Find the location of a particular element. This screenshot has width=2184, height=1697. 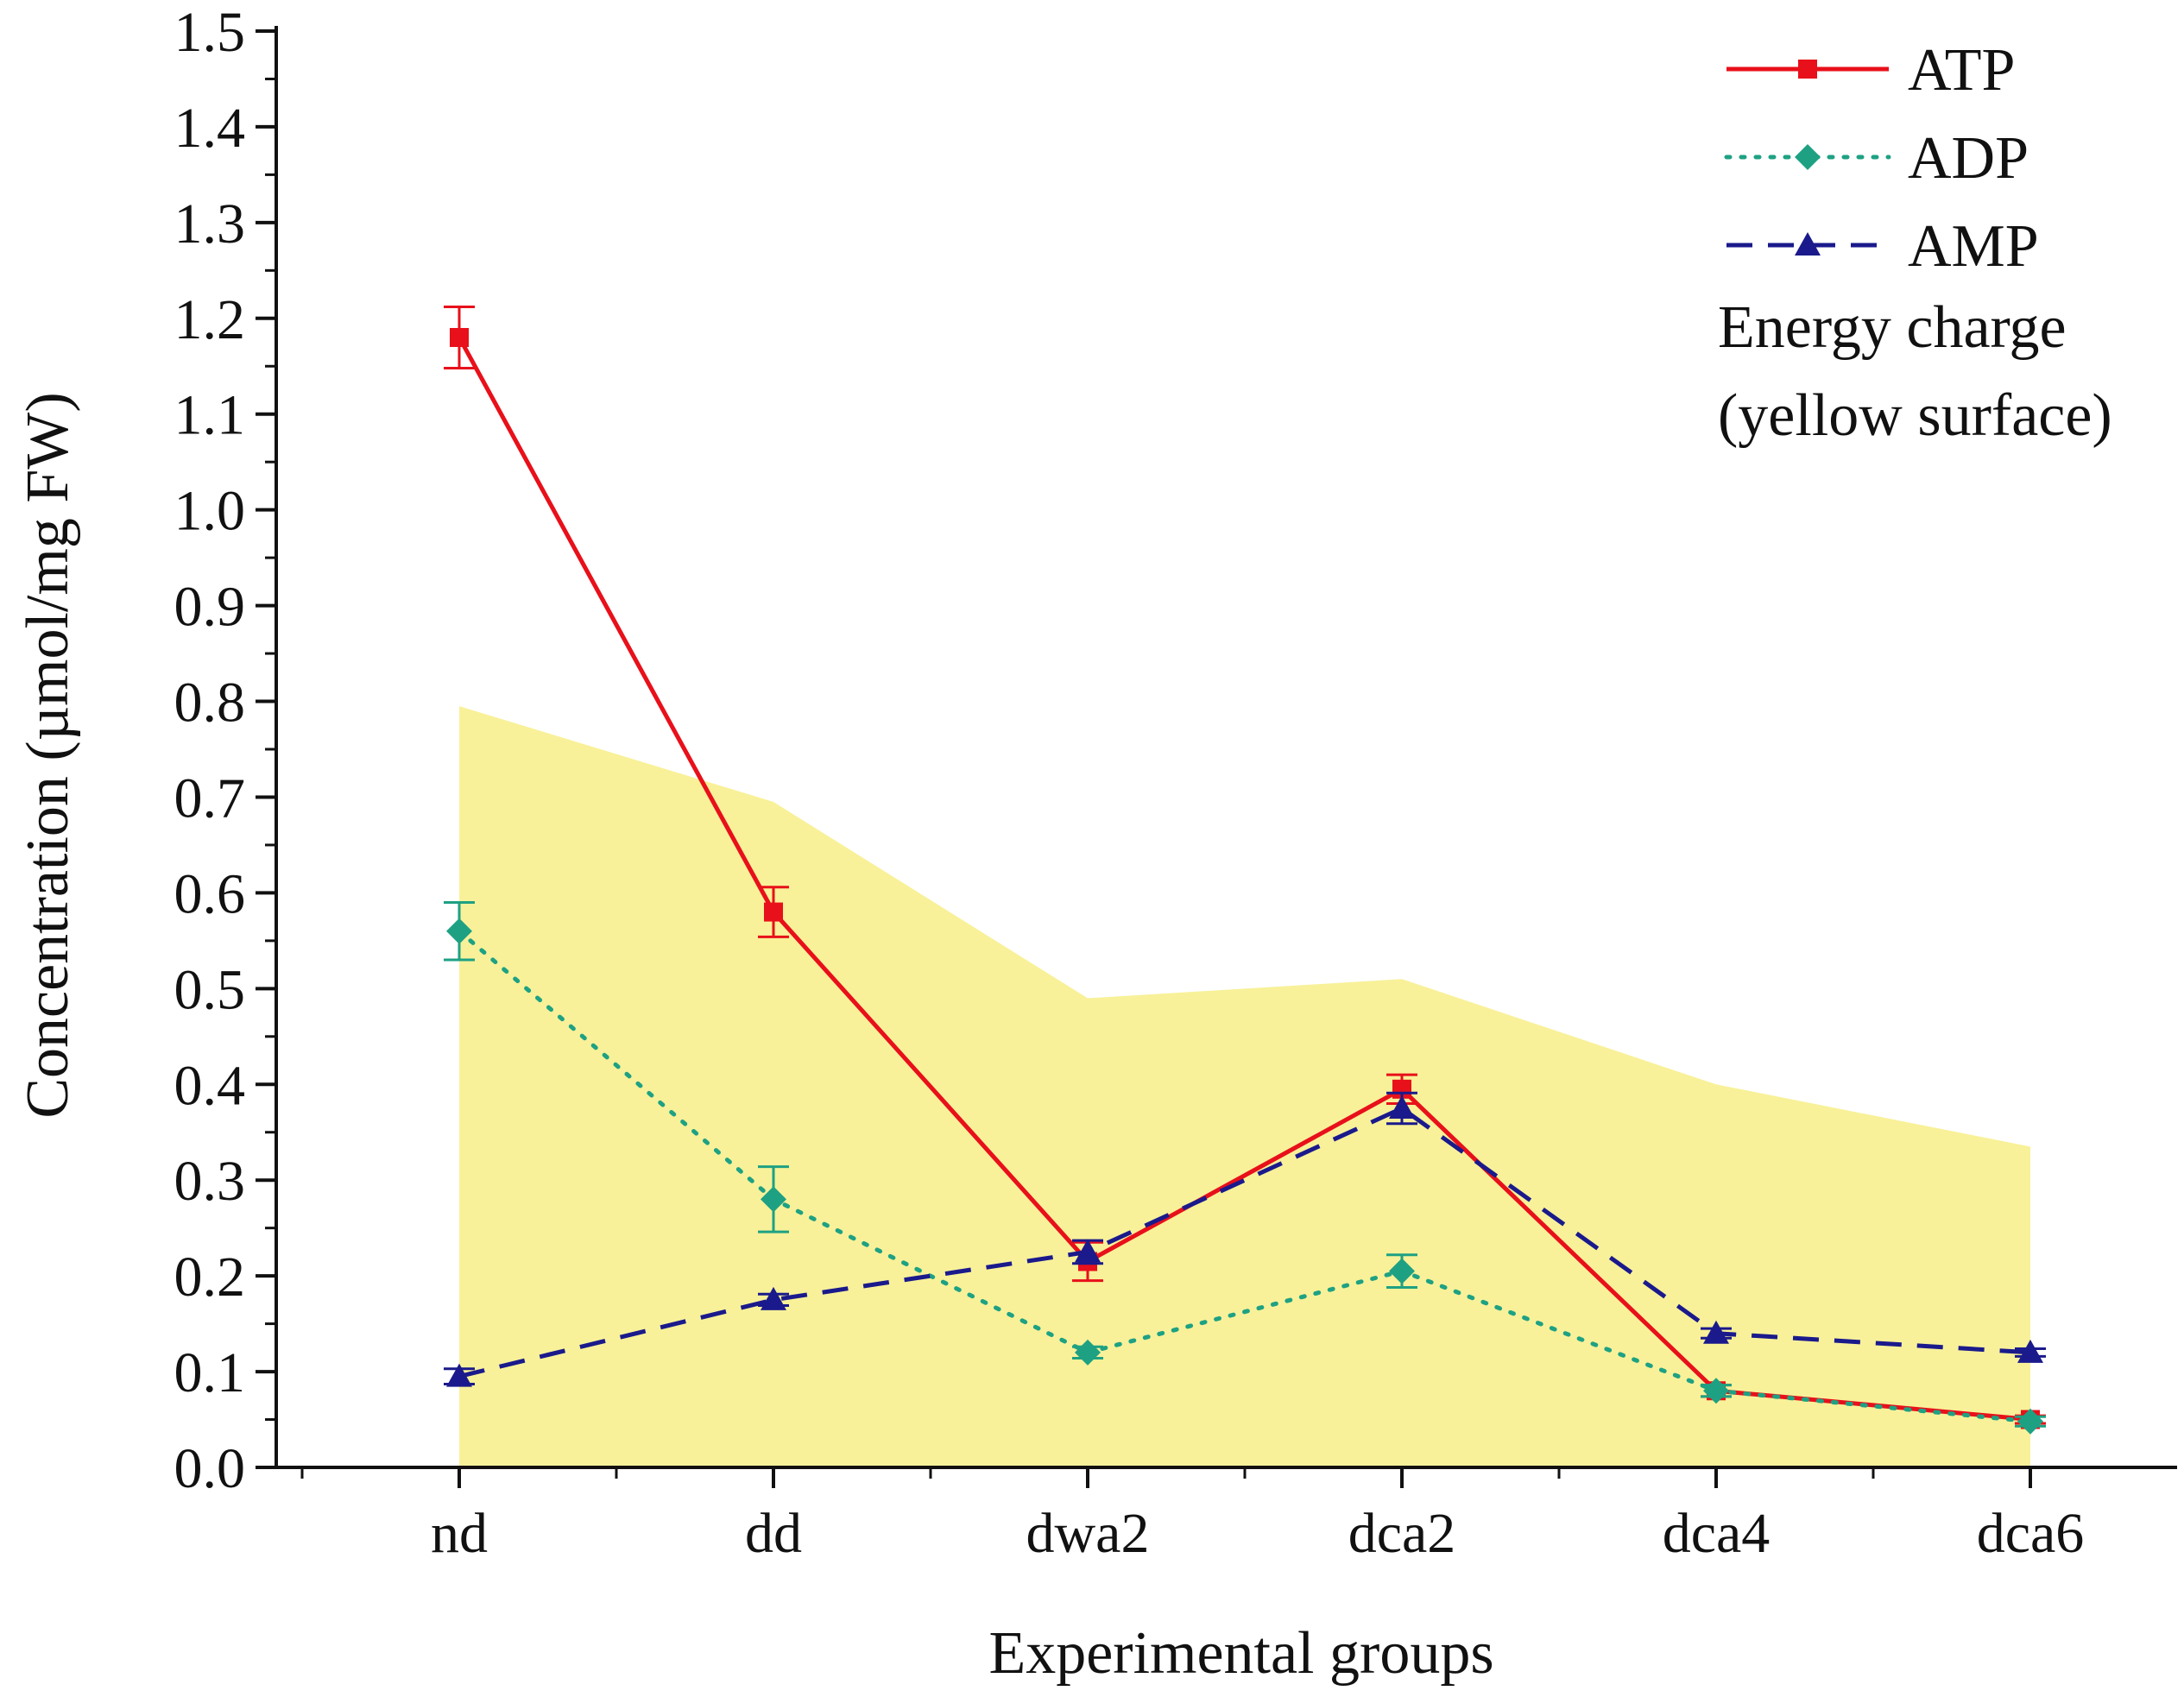

y-tick-label: 1.4 is located at coordinates (210, 128).